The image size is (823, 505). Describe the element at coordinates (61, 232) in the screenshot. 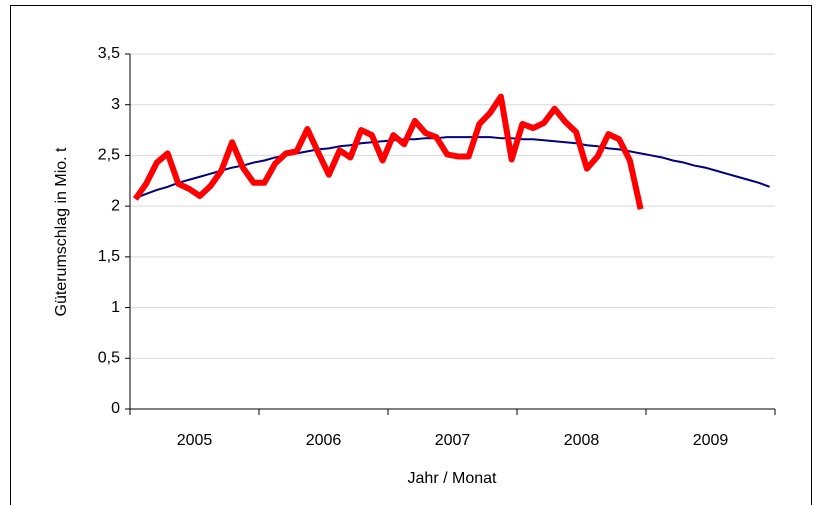

I see `y-axis-title: Güterumschlag in Mio. t` at that location.